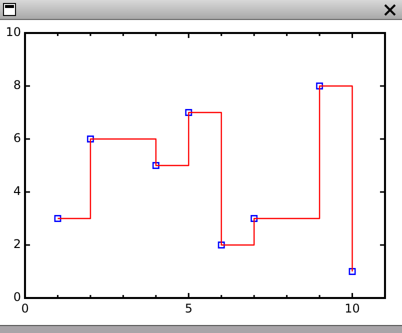 The width and height of the screenshot is (402, 333). What do you see at coordinates (17, 297) in the screenshot?
I see `y-tick-label: 0` at bounding box center [17, 297].